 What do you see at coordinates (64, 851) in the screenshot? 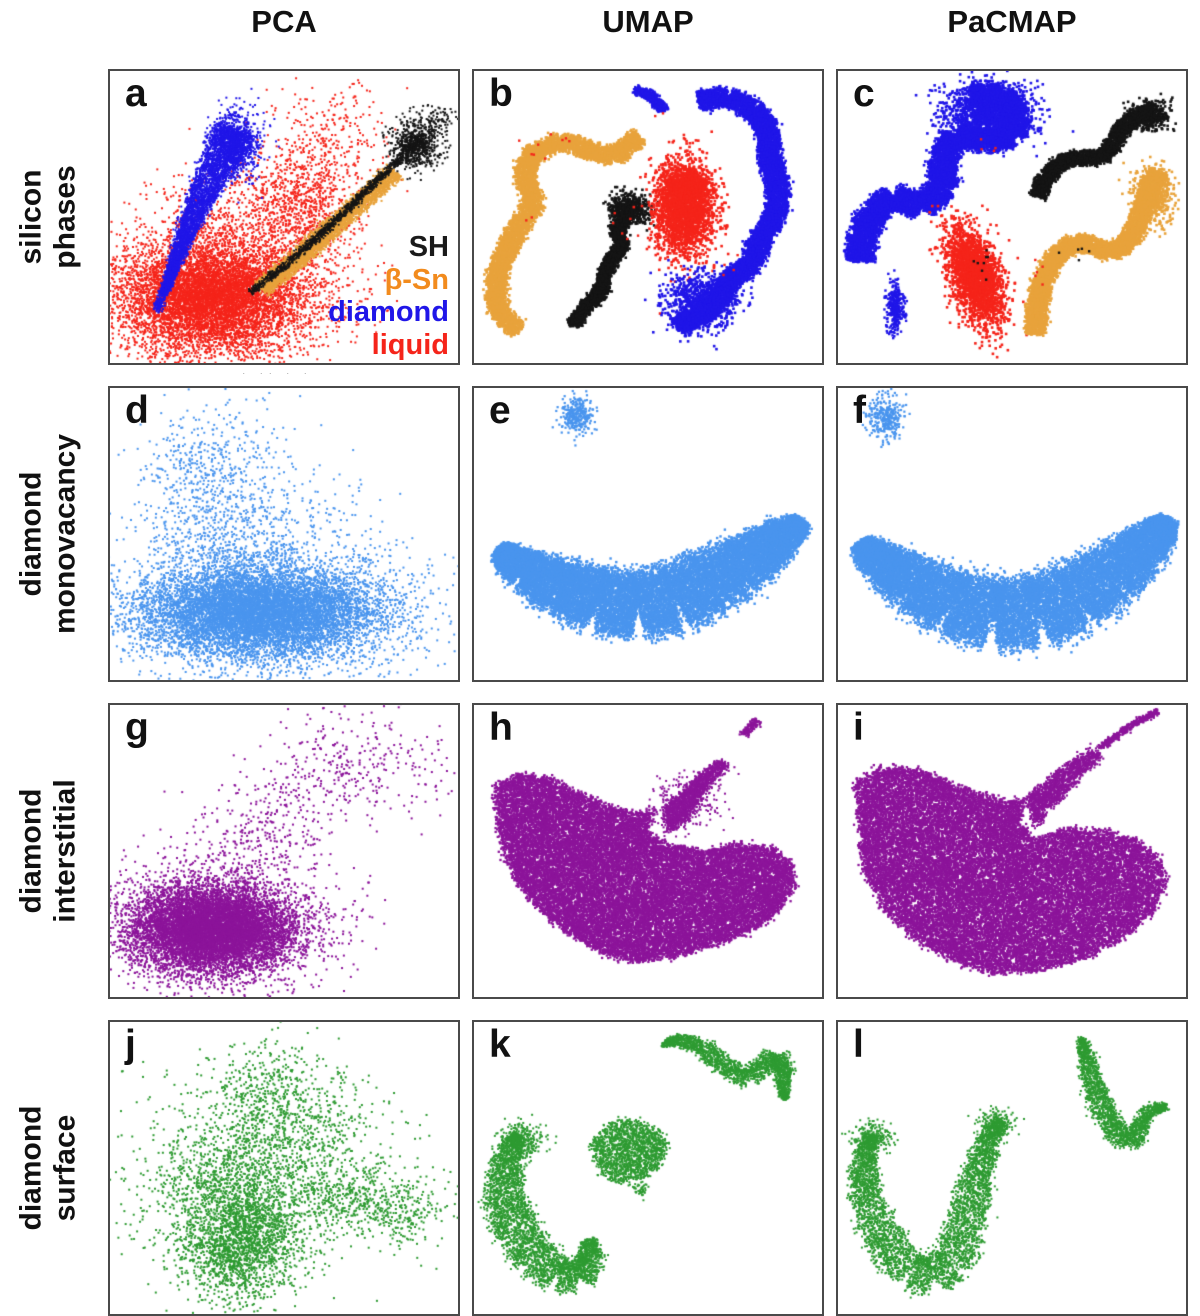
I see `row-label-line: interstitial` at bounding box center [64, 851].